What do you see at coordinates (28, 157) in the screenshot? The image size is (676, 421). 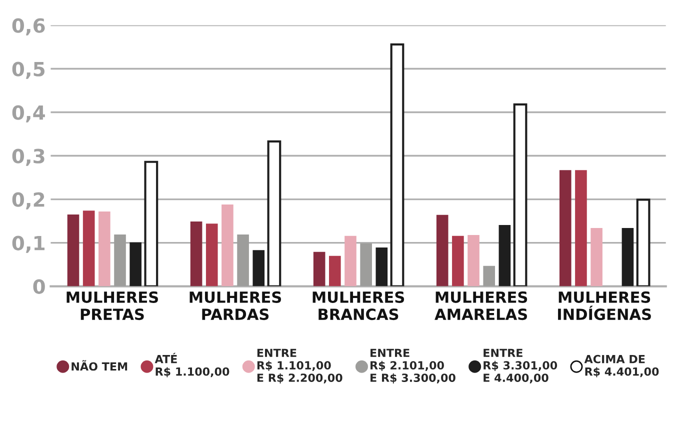 I see `y-tick-label: 0,3` at bounding box center [28, 157].